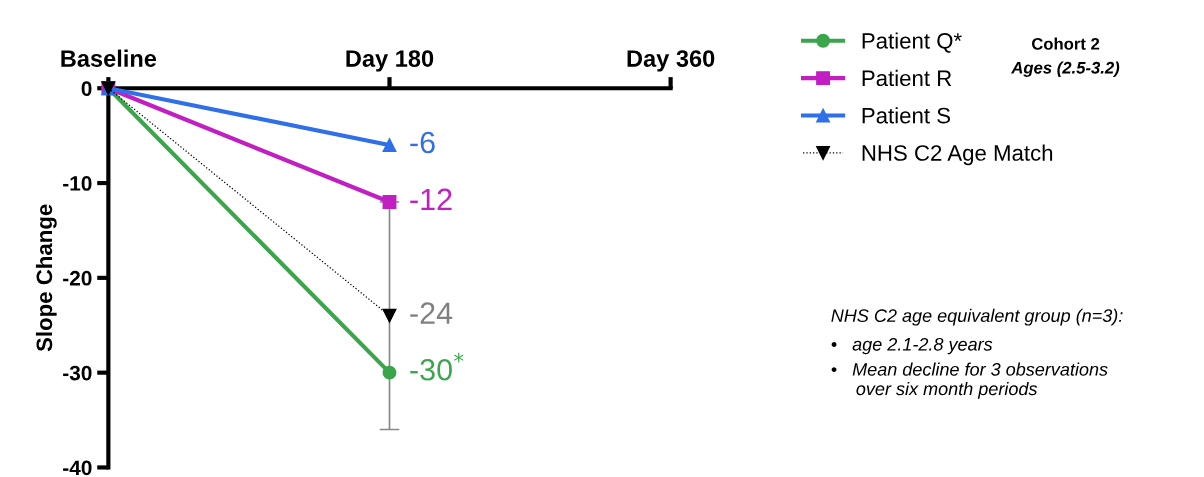 The width and height of the screenshot is (1204, 477). Describe the element at coordinates (77, 373) in the screenshot. I see `y-tick-label: -30` at that location.